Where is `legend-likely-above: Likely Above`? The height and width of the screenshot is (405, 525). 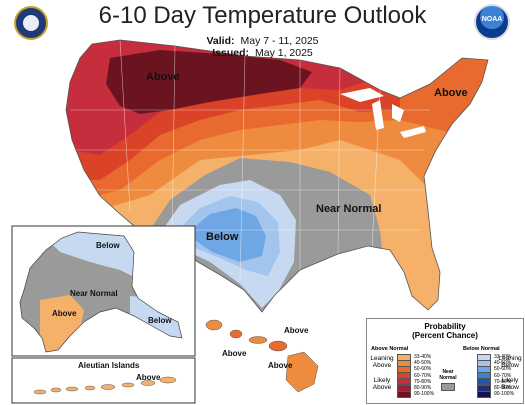
legend-likely-above: Likely Above is located at coordinates (382, 384).